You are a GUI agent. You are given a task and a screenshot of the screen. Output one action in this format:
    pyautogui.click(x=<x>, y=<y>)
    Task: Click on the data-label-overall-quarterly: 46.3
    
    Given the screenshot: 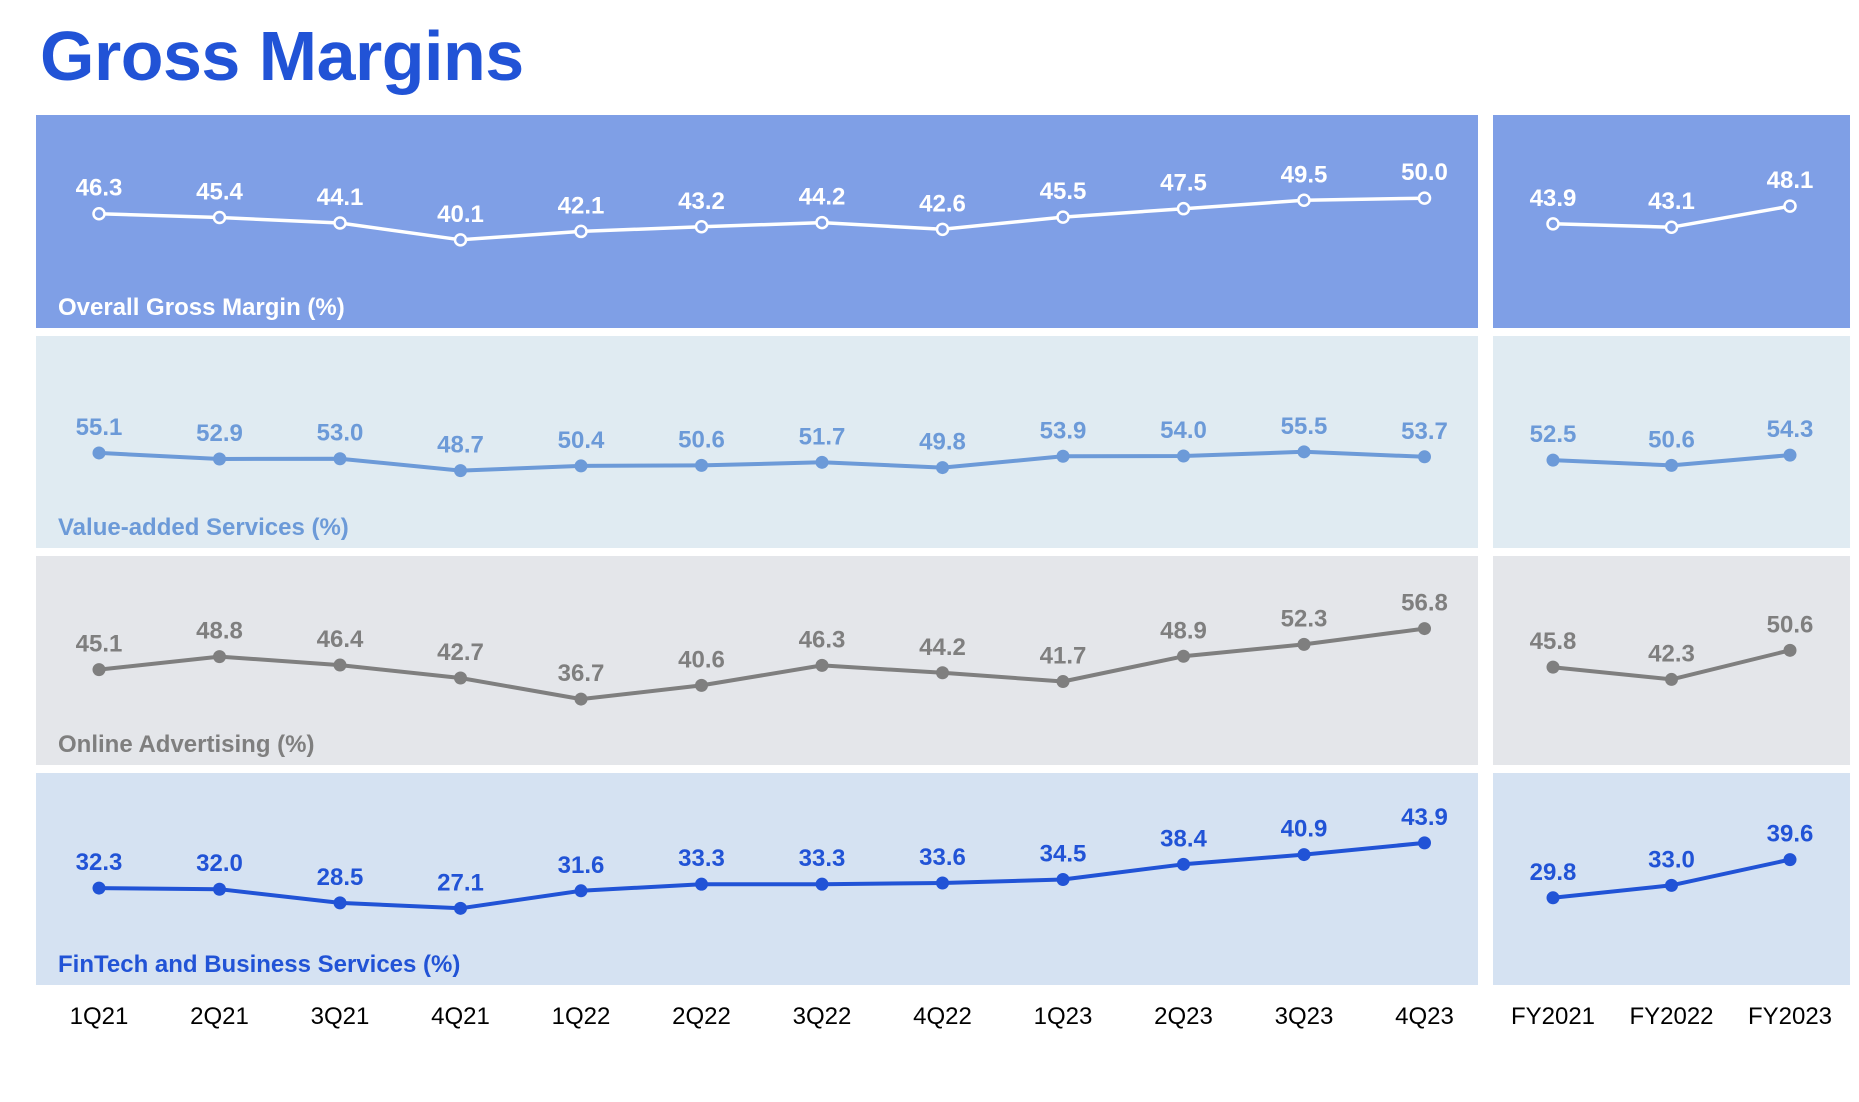 What is the action you would take?
    pyautogui.click(x=99, y=188)
    